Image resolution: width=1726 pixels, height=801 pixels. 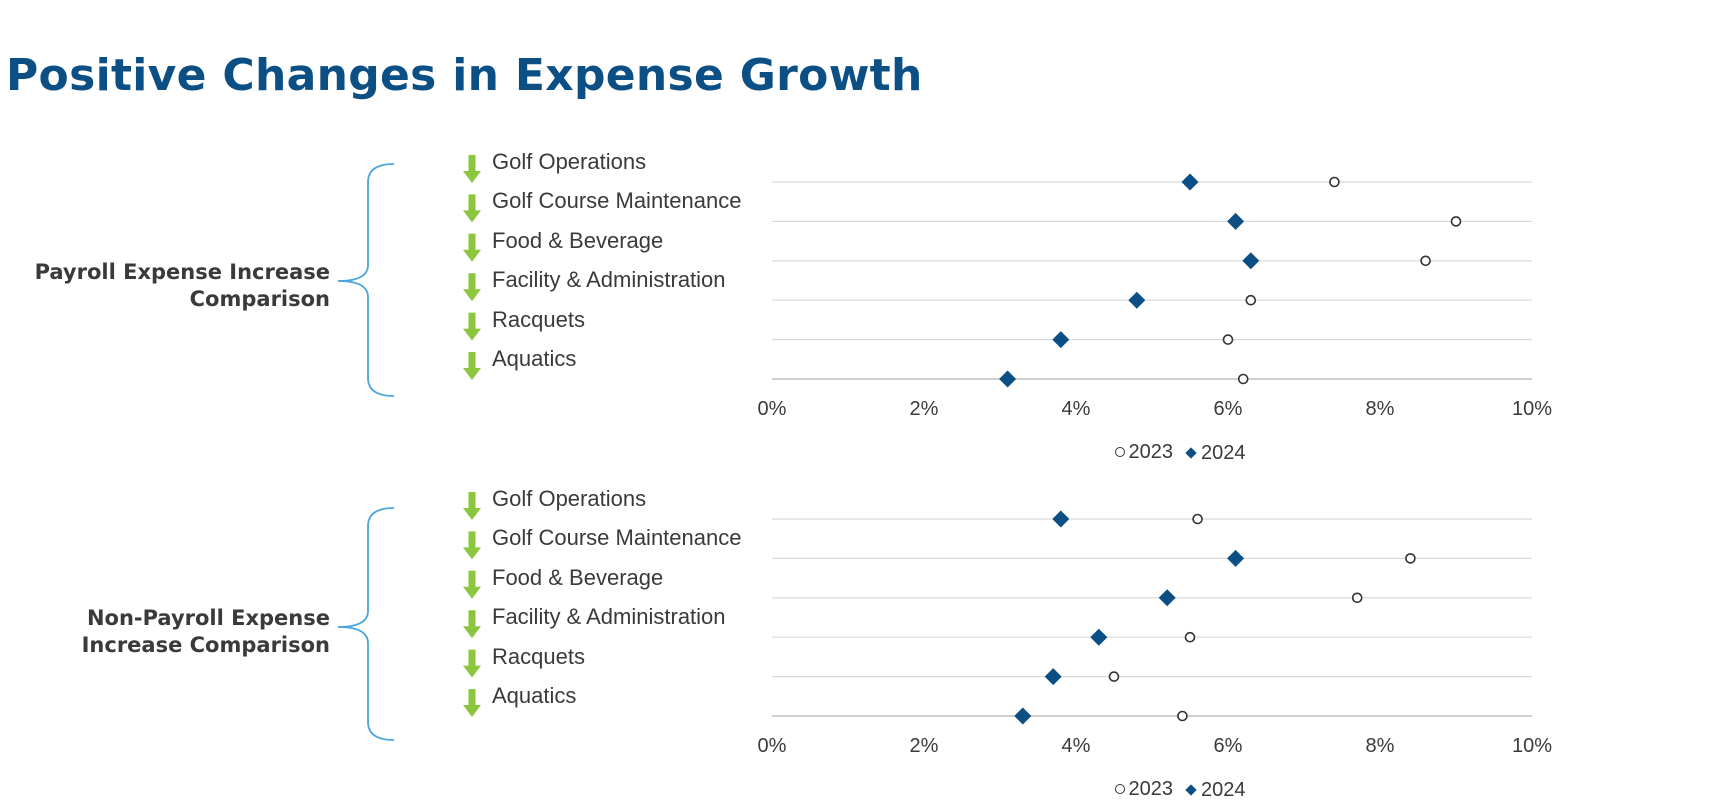 What do you see at coordinates (205, 631) in the screenshot?
I see `group-label: Non-Payroll Expense Increase Comparison` at bounding box center [205, 631].